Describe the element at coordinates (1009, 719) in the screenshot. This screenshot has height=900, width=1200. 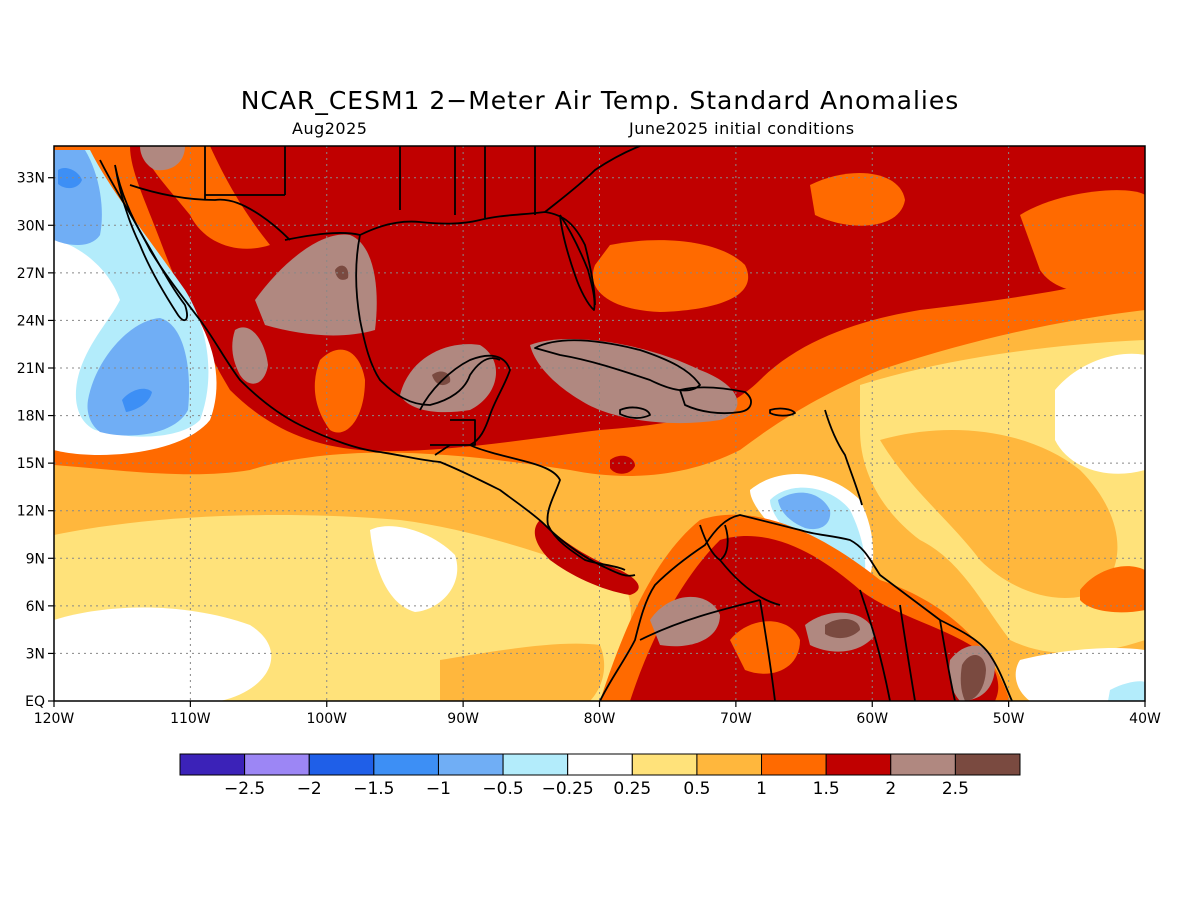
I see `lon-tick-label: 50W` at that location.